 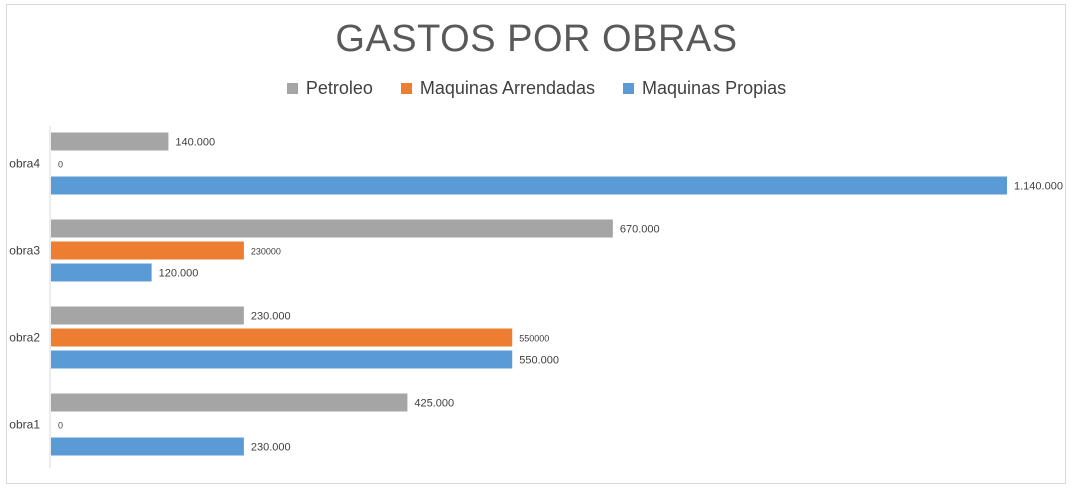 I want to click on legend-item-maquinas-propias: Maquinas Propias, so click(x=704, y=88).